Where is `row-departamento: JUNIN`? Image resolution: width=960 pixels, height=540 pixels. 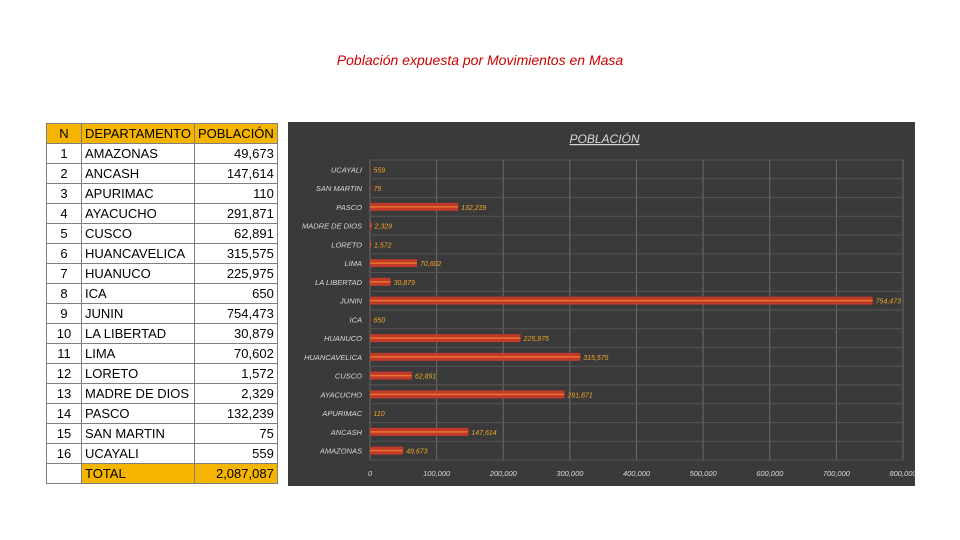
row-departamento: JUNIN is located at coordinates (138, 313).